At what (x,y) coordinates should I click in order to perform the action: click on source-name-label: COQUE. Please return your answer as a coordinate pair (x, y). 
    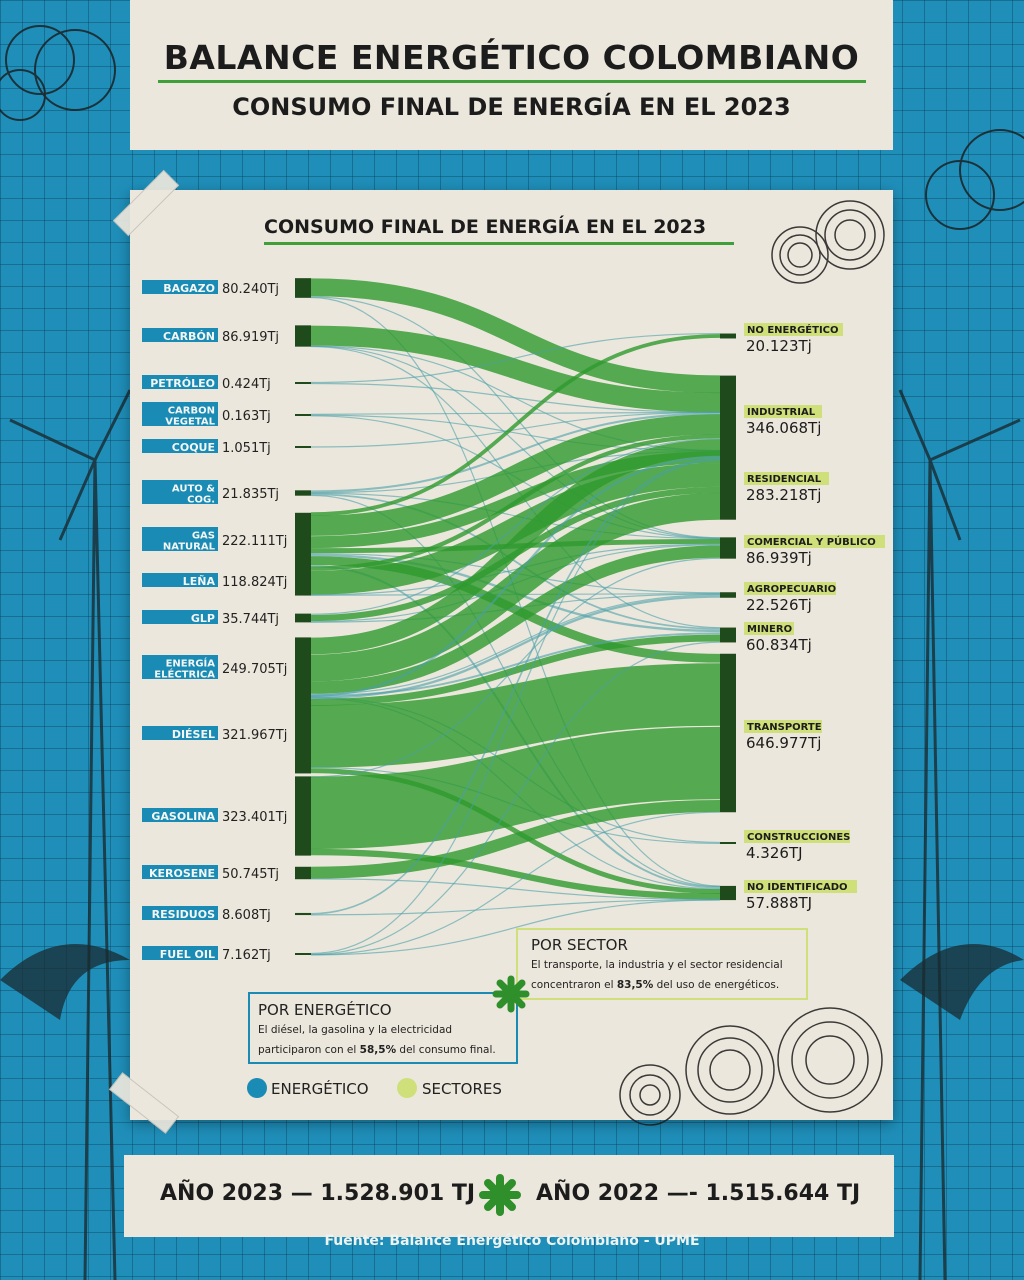
    Looking at the image, I should click on (193, 447).